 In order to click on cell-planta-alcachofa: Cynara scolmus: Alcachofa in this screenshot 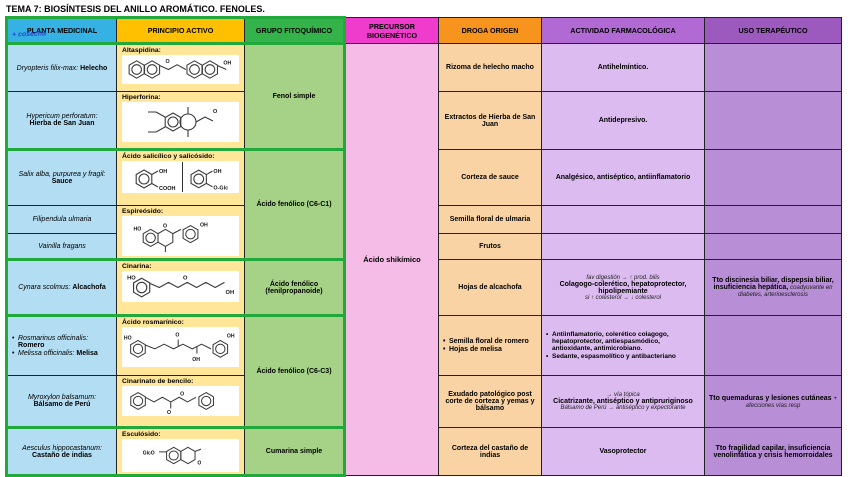, I will do `click(61, 287)`.